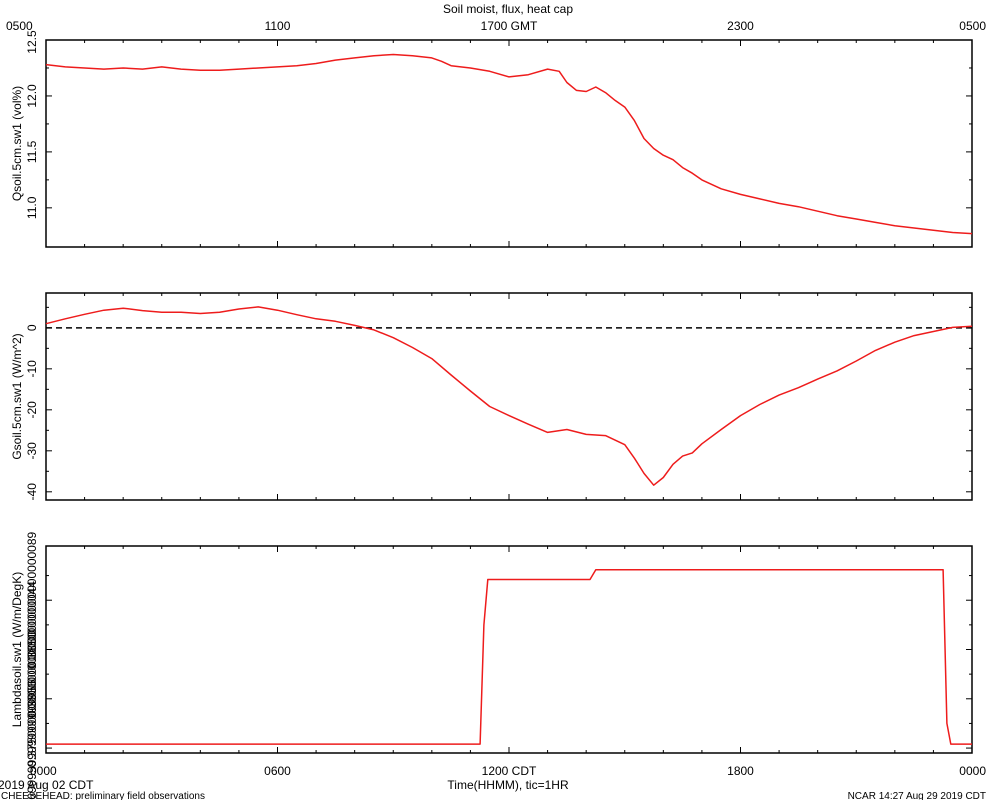 The image size is (1000, 800). What do you see at coordinates (32, 649) in the screenshot?
I see `y-tick-label: 0.3800000000000000044` at bounding box center [32, 649].